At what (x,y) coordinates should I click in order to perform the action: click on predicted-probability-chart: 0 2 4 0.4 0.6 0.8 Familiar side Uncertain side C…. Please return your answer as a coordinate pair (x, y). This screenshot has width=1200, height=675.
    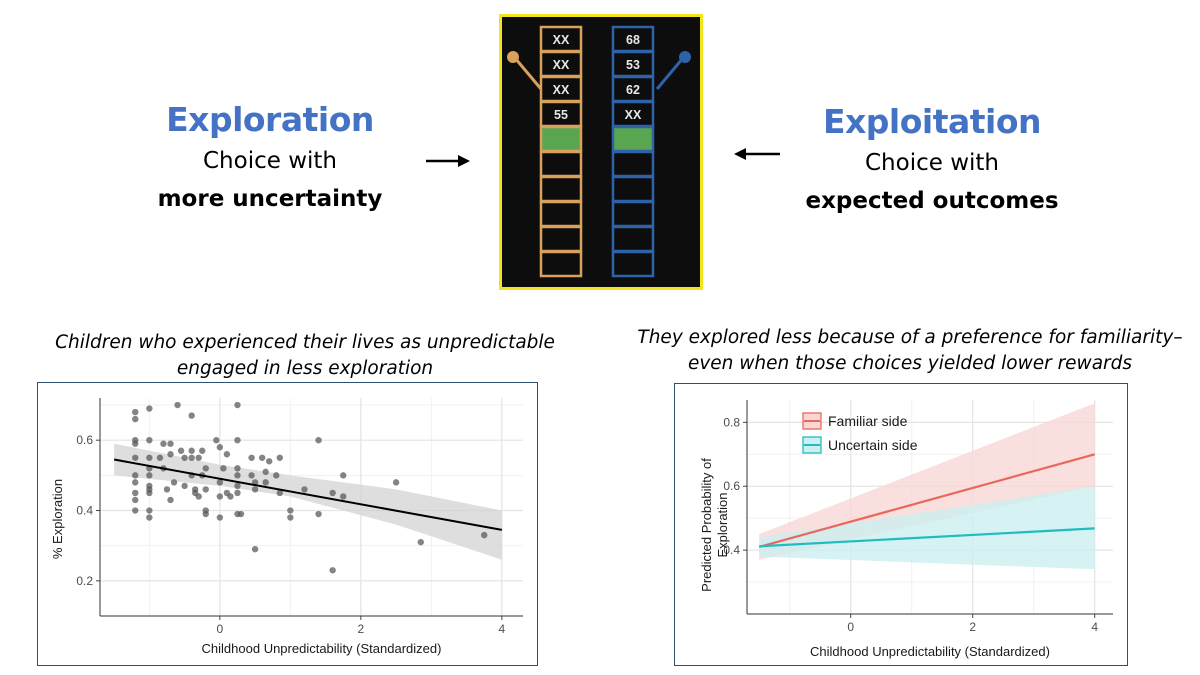
    Looking at the image, I should click on (906, 529).